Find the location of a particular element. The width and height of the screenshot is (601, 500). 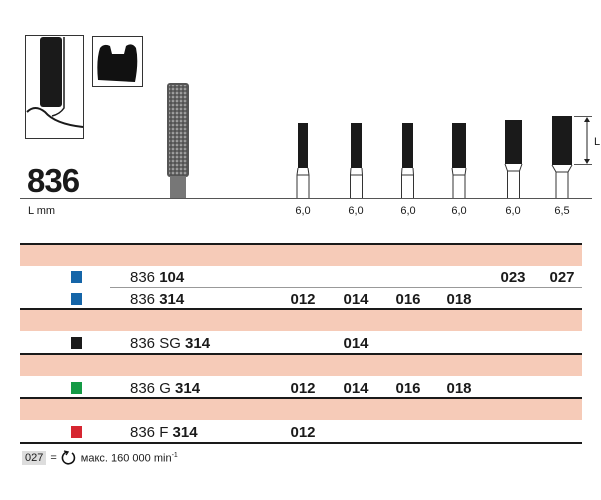

product-code: 836 314 is located at coordinates (157, 299).